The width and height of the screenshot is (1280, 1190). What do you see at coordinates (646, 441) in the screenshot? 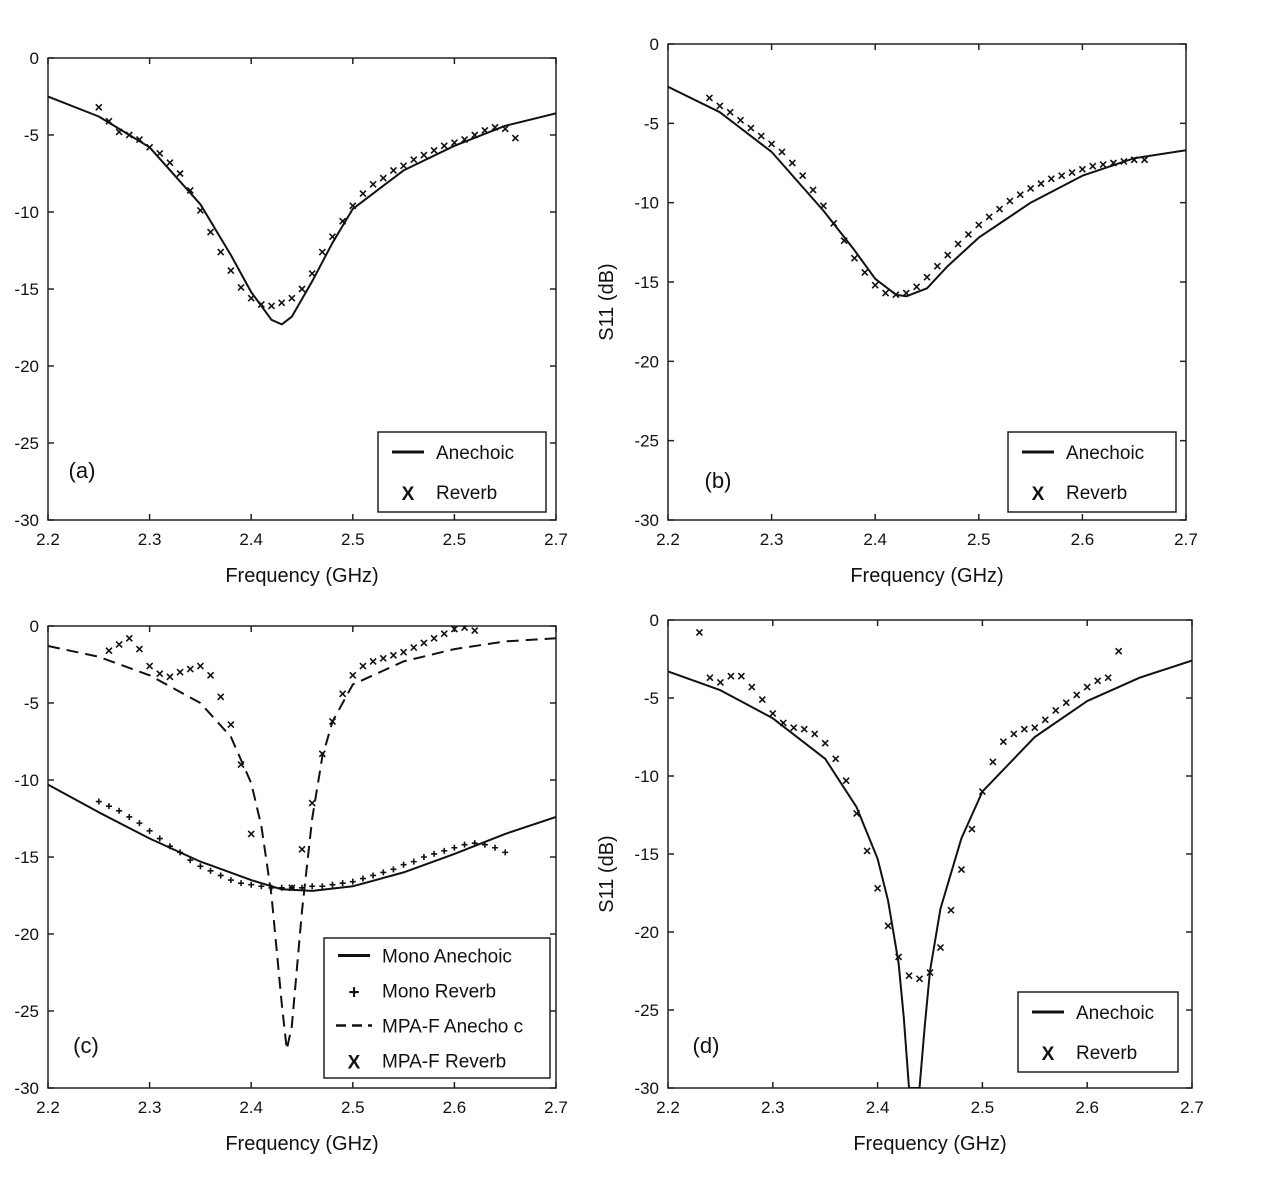
I see `y-tick-label: -25` at bounding box center [646, 441].